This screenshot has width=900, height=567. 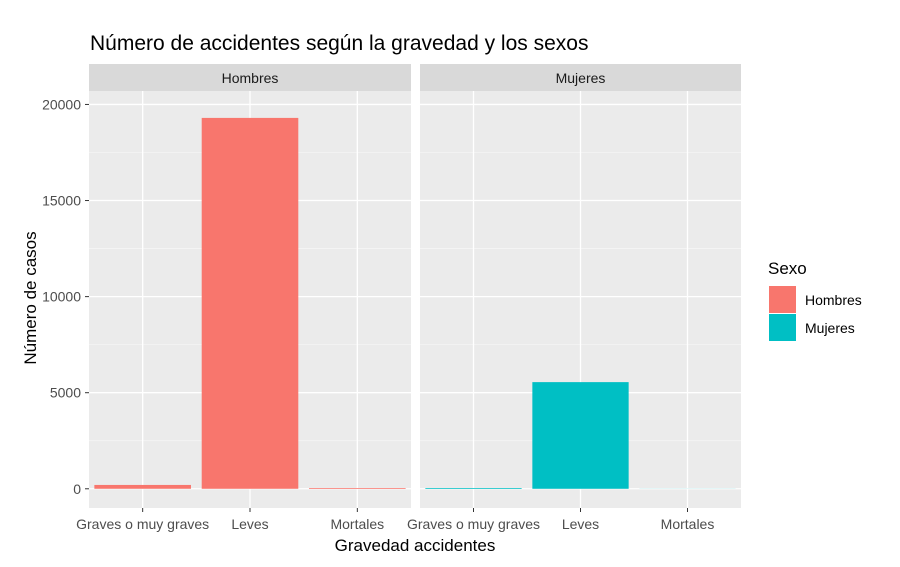 What do you see at coordinates (782, 327) in the screenshot?
I see `legend-swatch-mujeres` at bounding box center [782, 327].